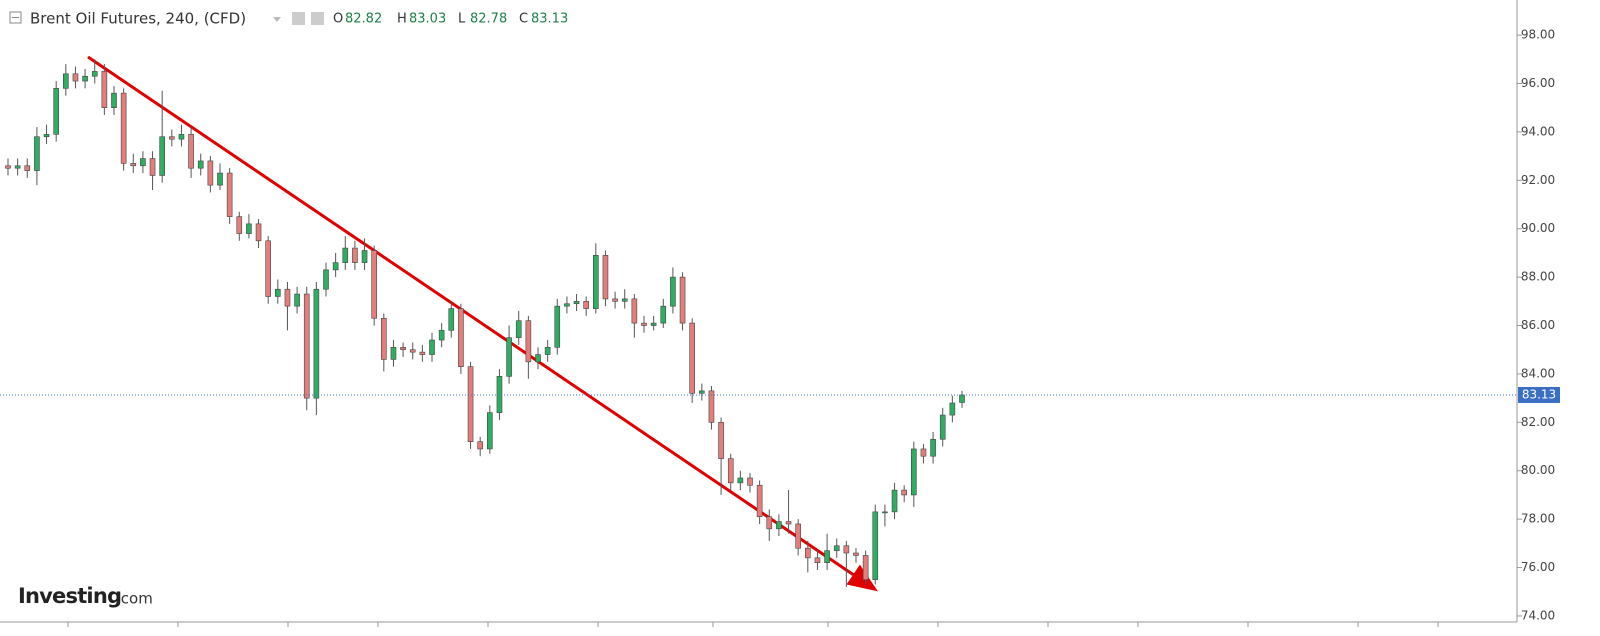  I want to click on y-tick-label: 86.00, so click(1538, 325).